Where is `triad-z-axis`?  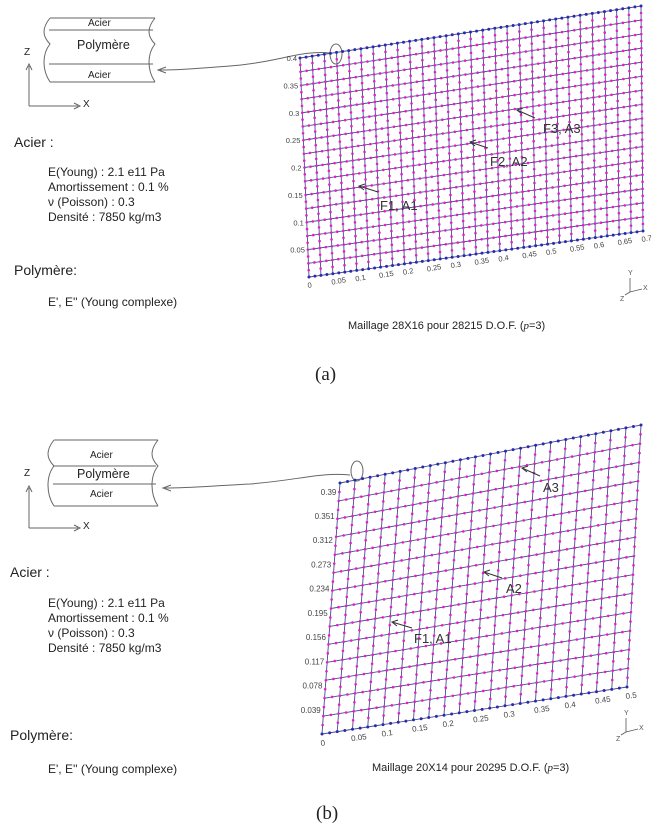
triad-z-axis is located at coordinates (627, 293).